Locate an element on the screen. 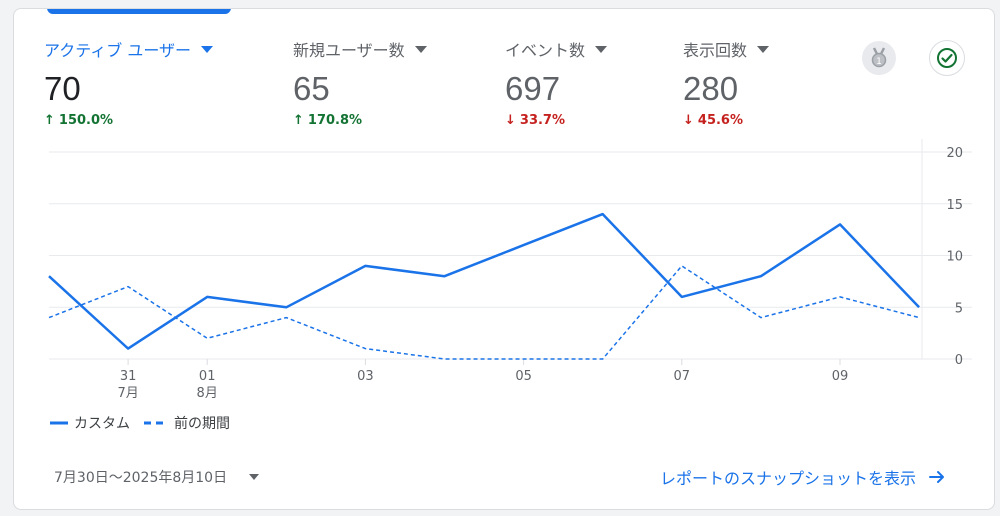 Image resolution: width=1000 pixels, height=516 pixels. x-tick-label: 07 is located at coordinates (682, 376).